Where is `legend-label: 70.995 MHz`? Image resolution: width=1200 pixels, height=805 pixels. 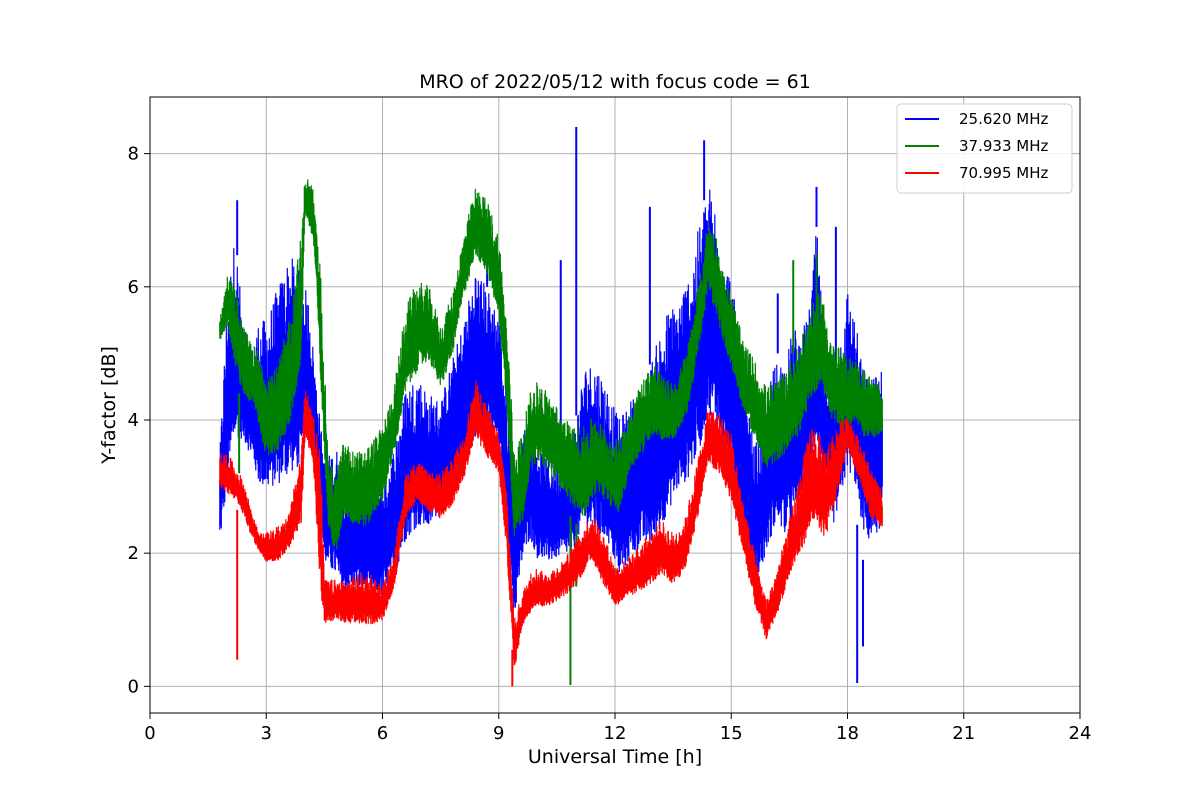
legend-label: 70.995 MHz is located at coordinates (1003, 173).